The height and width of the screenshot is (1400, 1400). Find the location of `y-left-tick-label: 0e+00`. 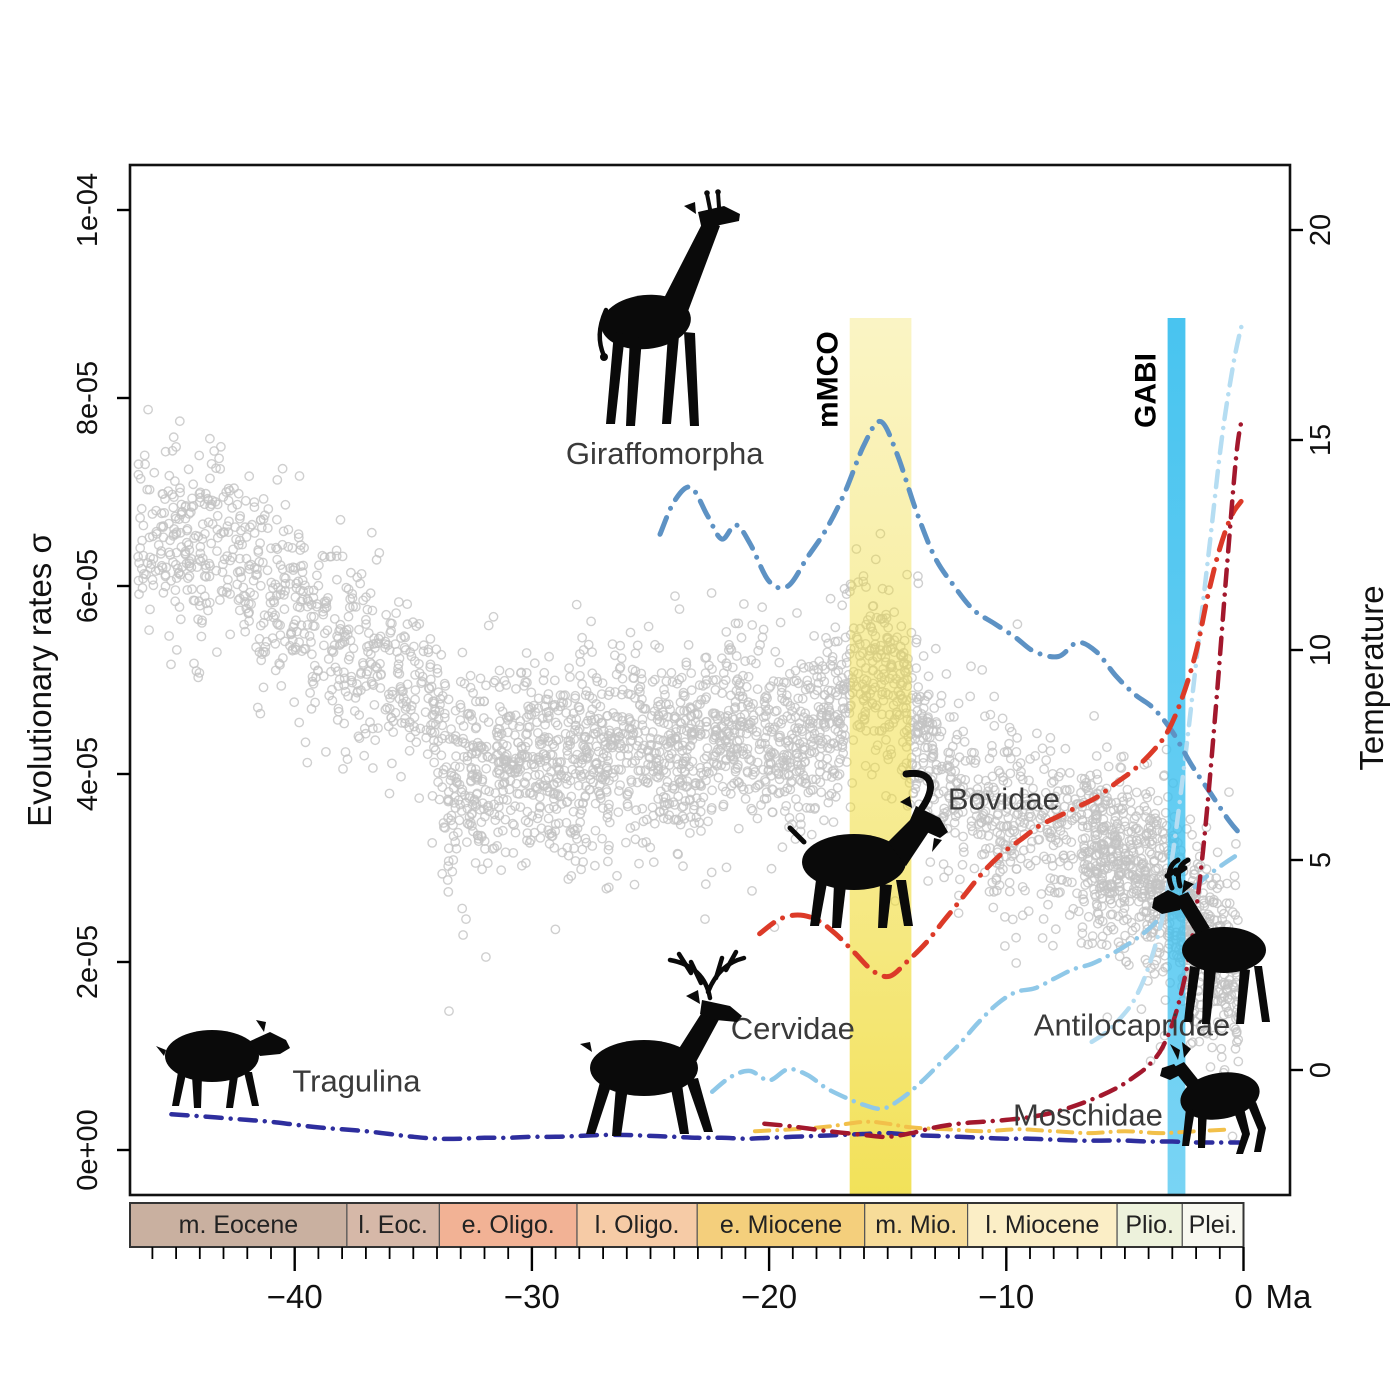

y-left-tick-label: 0e+00 is located at coordinates (88, 1149).